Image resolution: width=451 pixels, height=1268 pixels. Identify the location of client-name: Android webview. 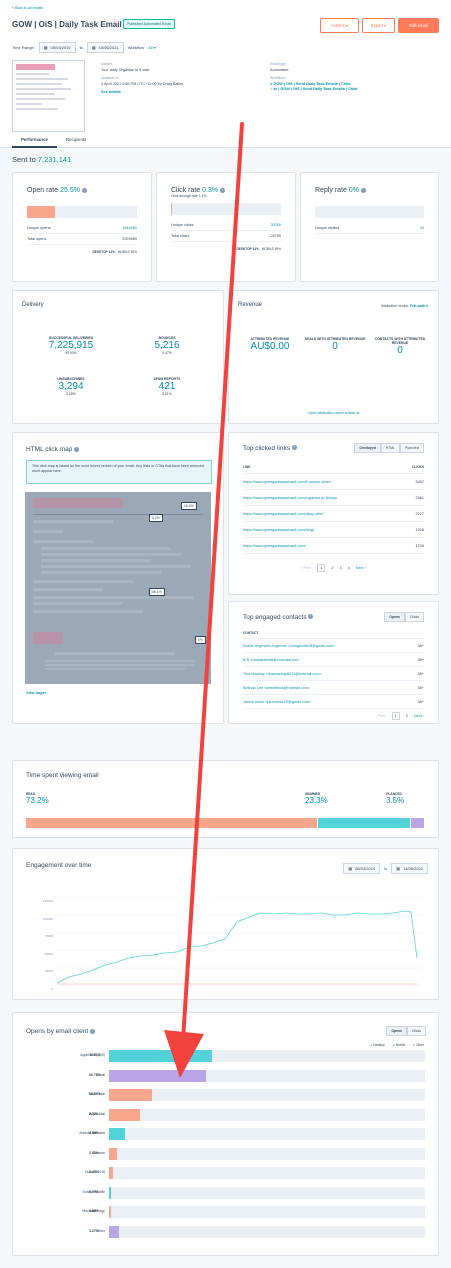
(92, 1133).